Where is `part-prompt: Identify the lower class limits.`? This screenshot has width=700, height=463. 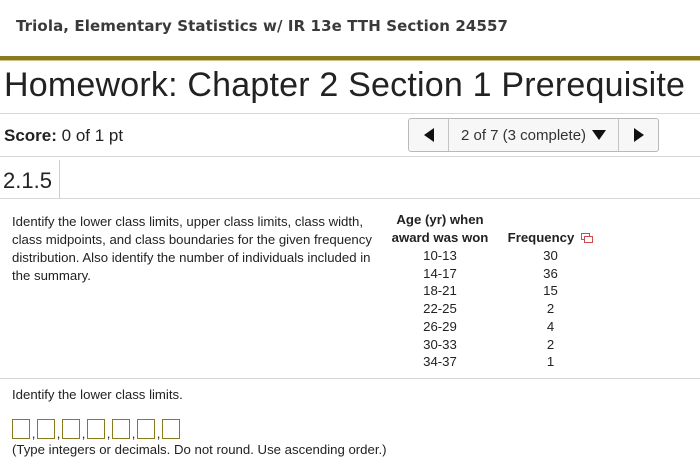 part-prompt: Identify the lower class limits. is located at coordinates (97, 394).